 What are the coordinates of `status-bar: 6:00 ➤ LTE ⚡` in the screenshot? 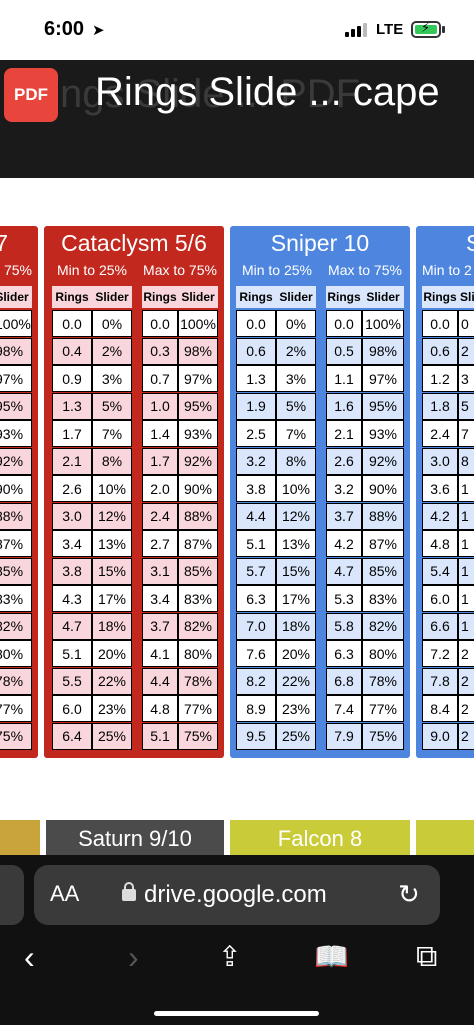 It's located at (237, 30).